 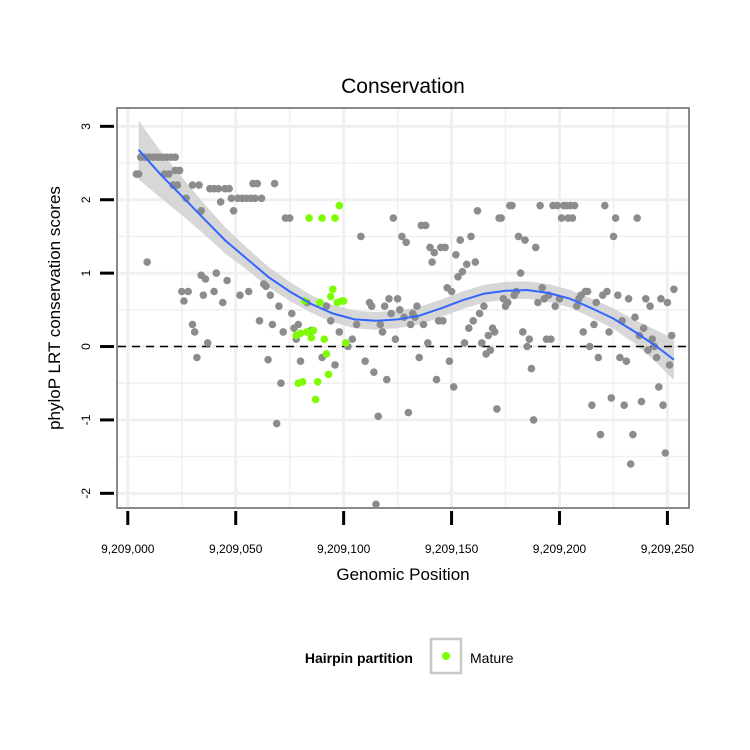 What do you see at coordinates (86, 493) in the screenshot?
I see `y-tick-label: -2` at bounding box center [86, 493].